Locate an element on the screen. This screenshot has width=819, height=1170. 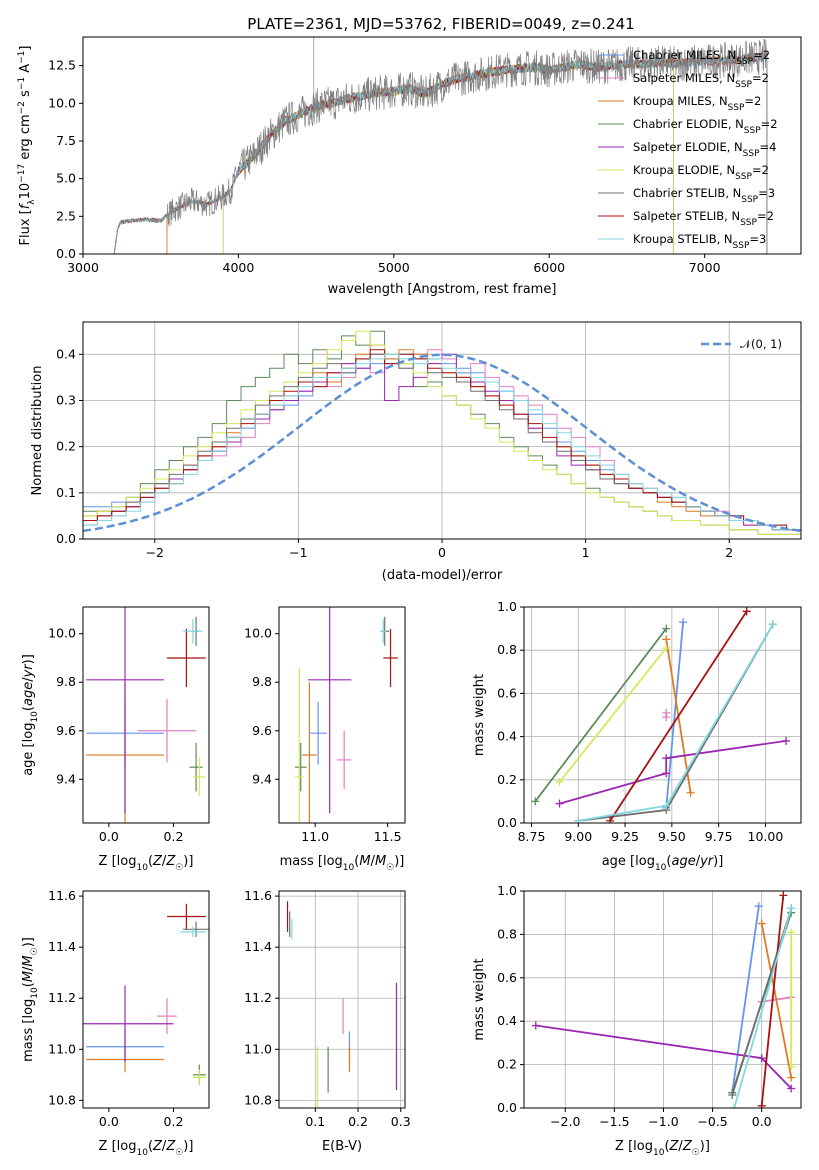
x-axis-label: mass [log10(M/M☉)] is located at coordinates (342, 863).